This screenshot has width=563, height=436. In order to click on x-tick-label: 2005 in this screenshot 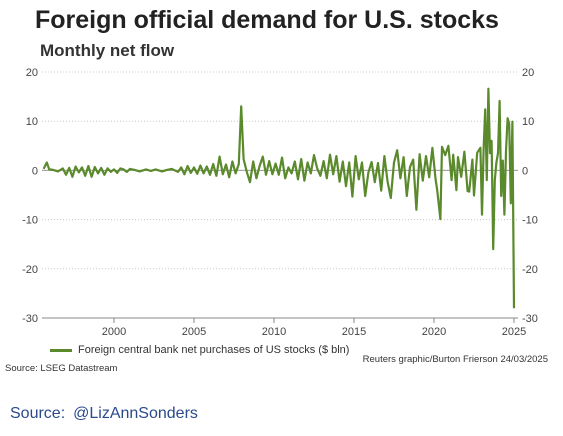, I will do `click(194, 332)`.